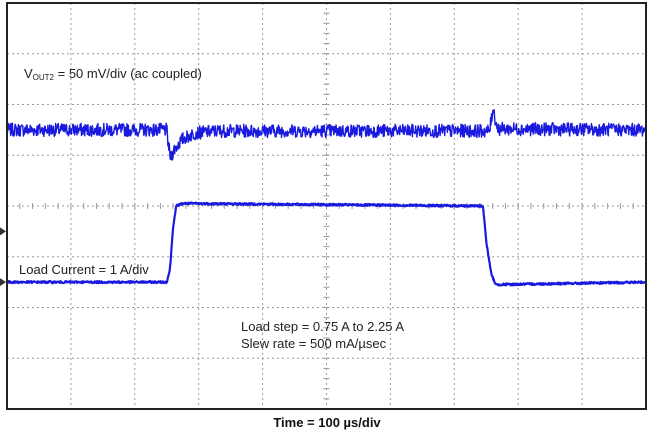  I want to click on load-current-annotation: Load Current = 1 A/div, so click(84, 269).